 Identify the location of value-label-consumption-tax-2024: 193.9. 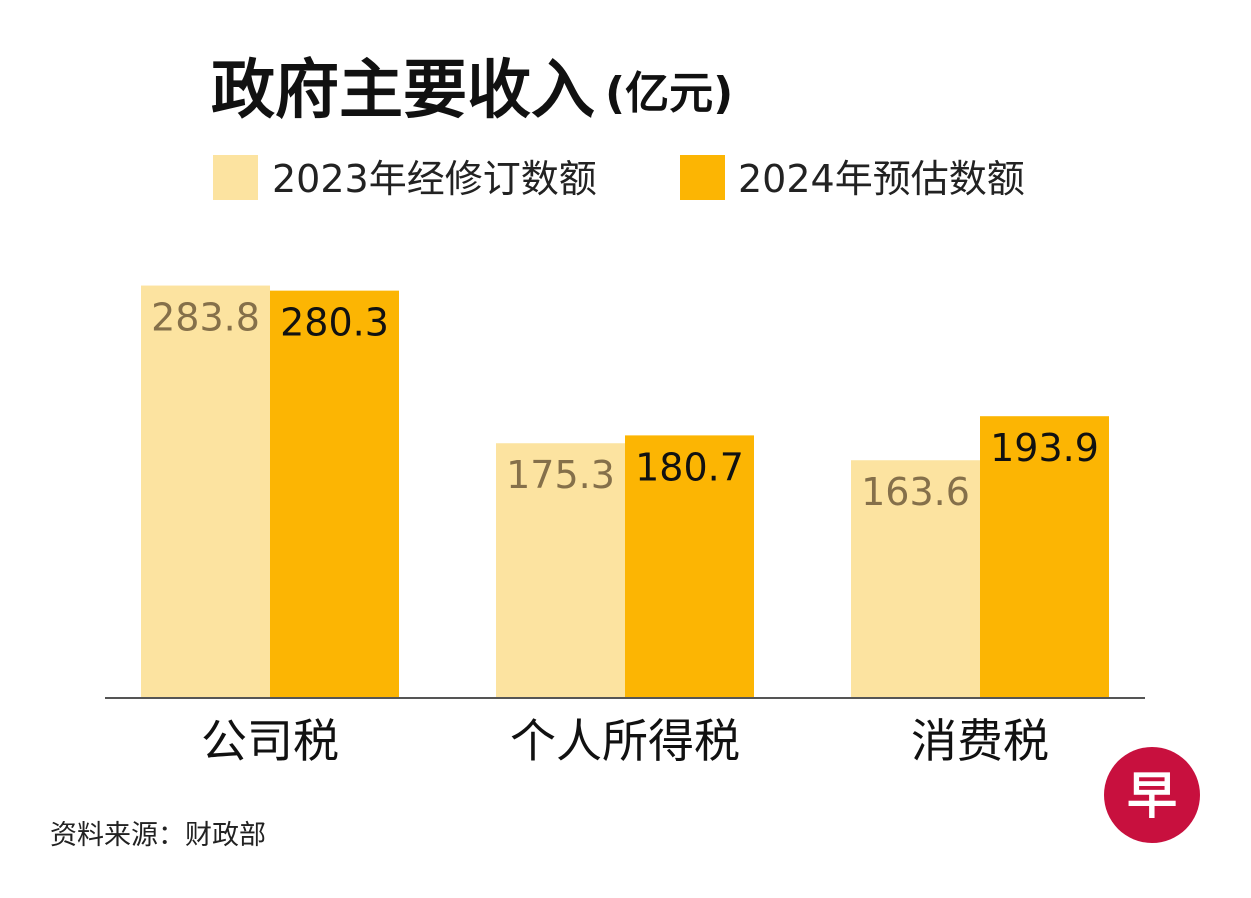
(1044, 448).